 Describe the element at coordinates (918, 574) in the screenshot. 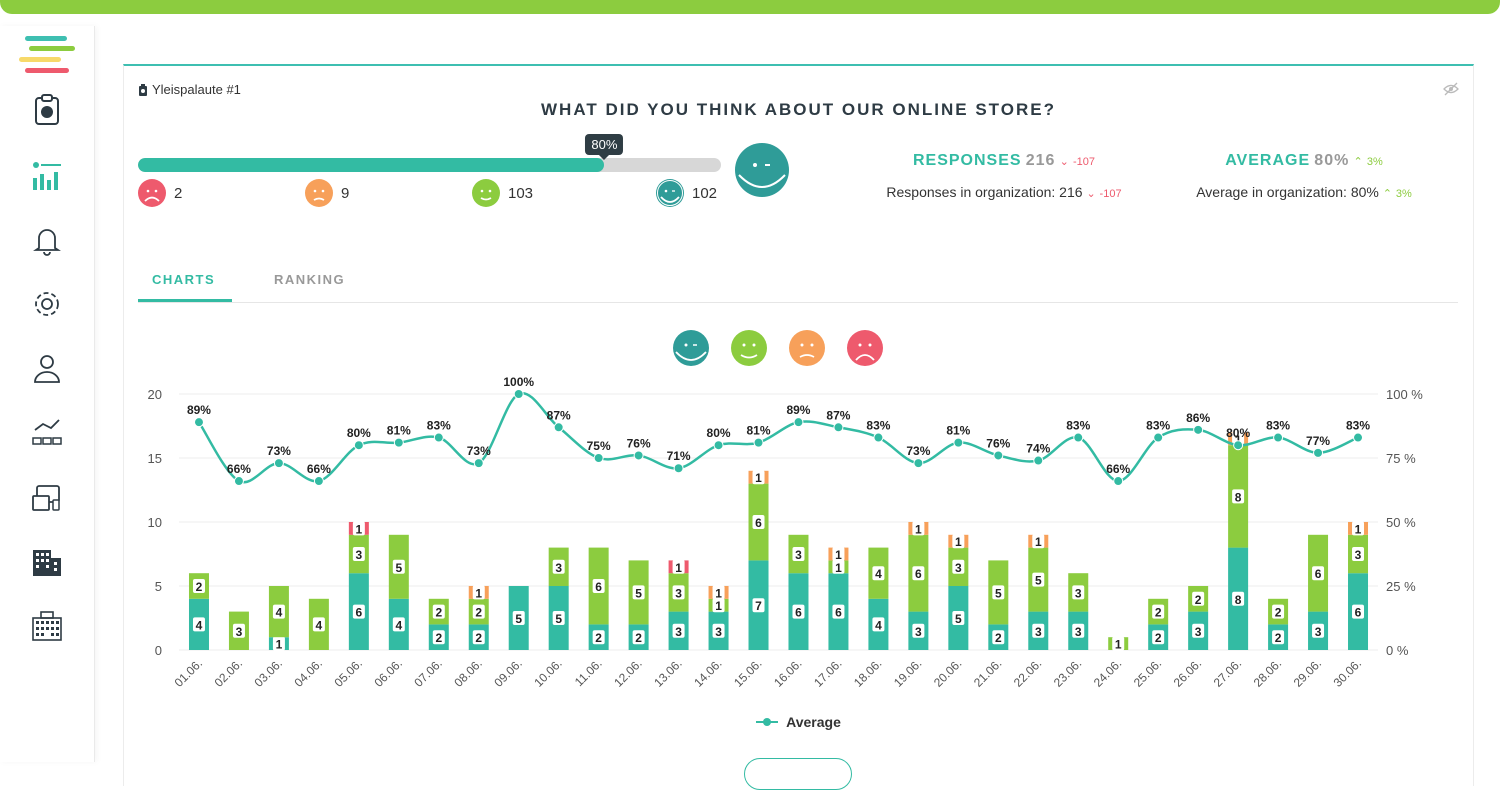

I see `bar-data-label: 6` at that location.